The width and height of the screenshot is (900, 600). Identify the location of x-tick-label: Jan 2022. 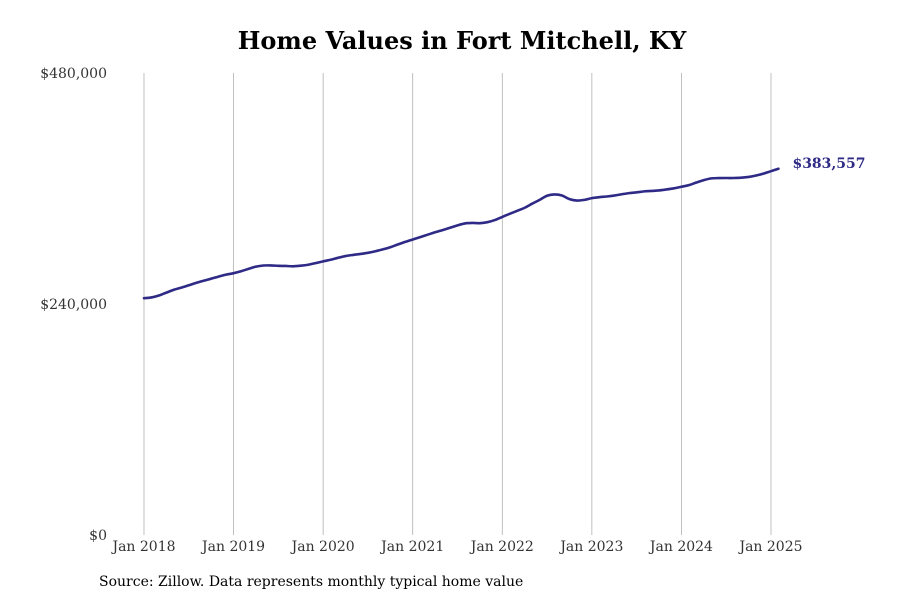
(501, 547).